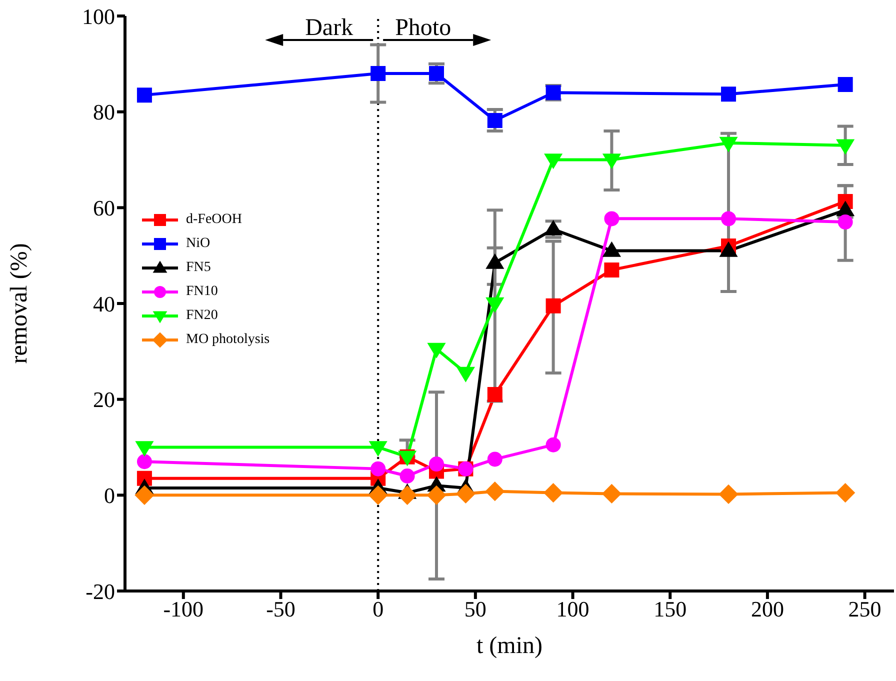 This screenshot has width=896, height=681. Describe the element at coordinates (183, 609) in the screenshot. I see `x-tick-label: -100` at that location.